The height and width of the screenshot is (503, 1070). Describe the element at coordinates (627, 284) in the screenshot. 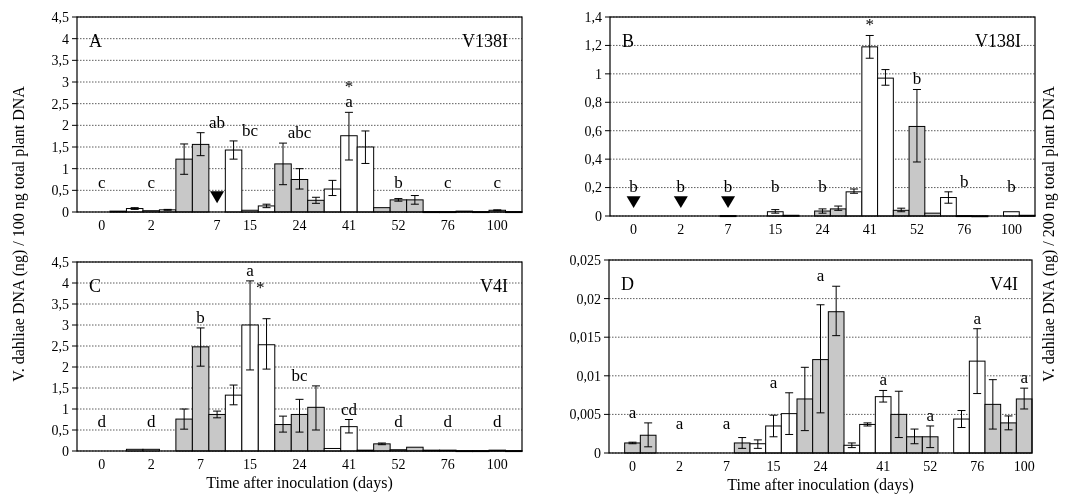

I see `annotation: D` at that location.